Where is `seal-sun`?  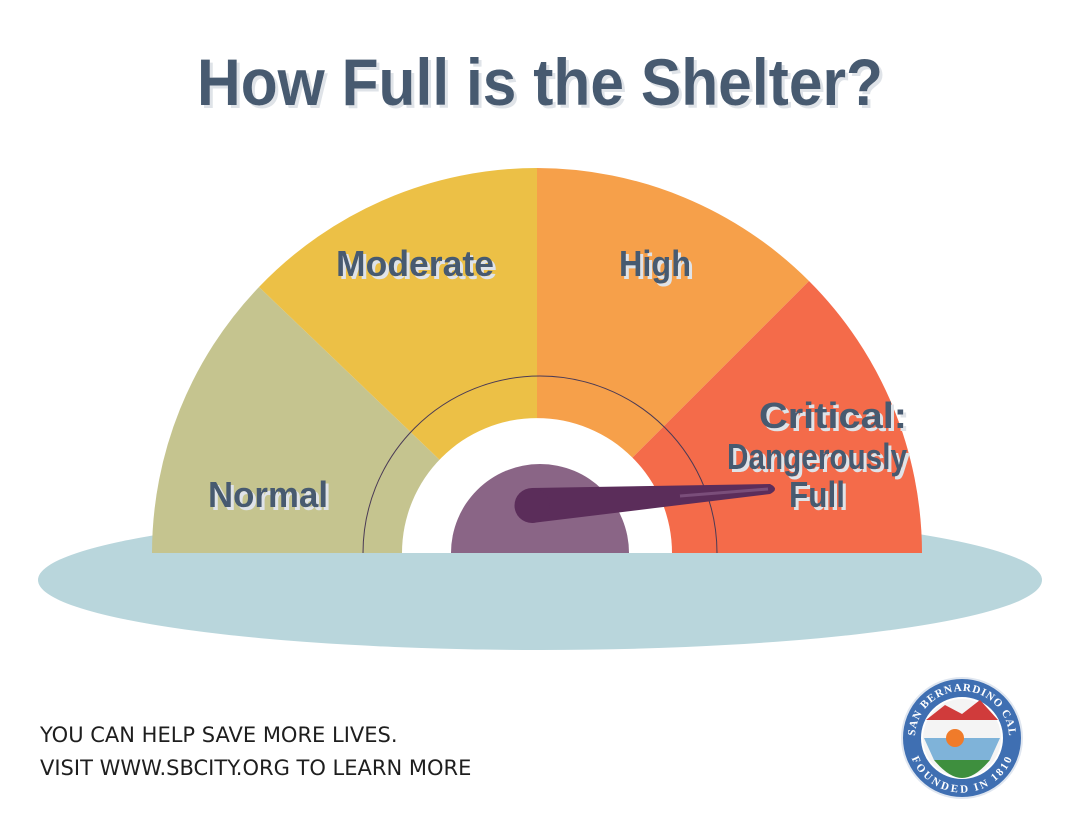
seal-sun is located at coordinates (955, 738).